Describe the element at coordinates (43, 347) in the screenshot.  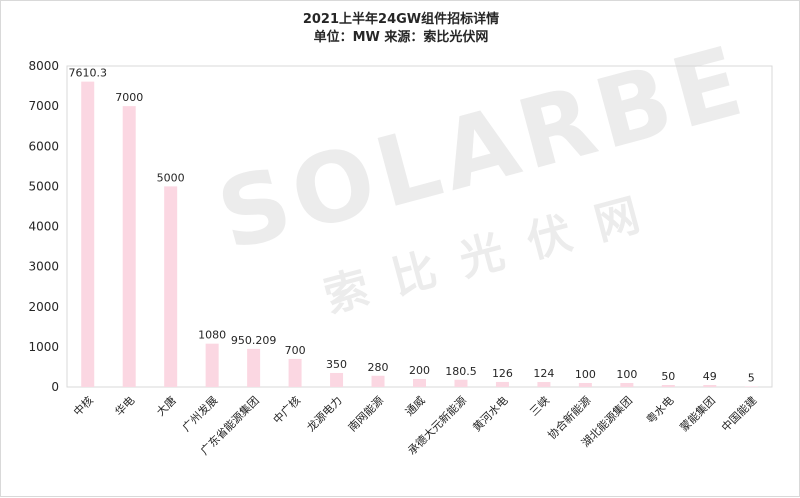
I see `y-tick-label: 1000` at that location.